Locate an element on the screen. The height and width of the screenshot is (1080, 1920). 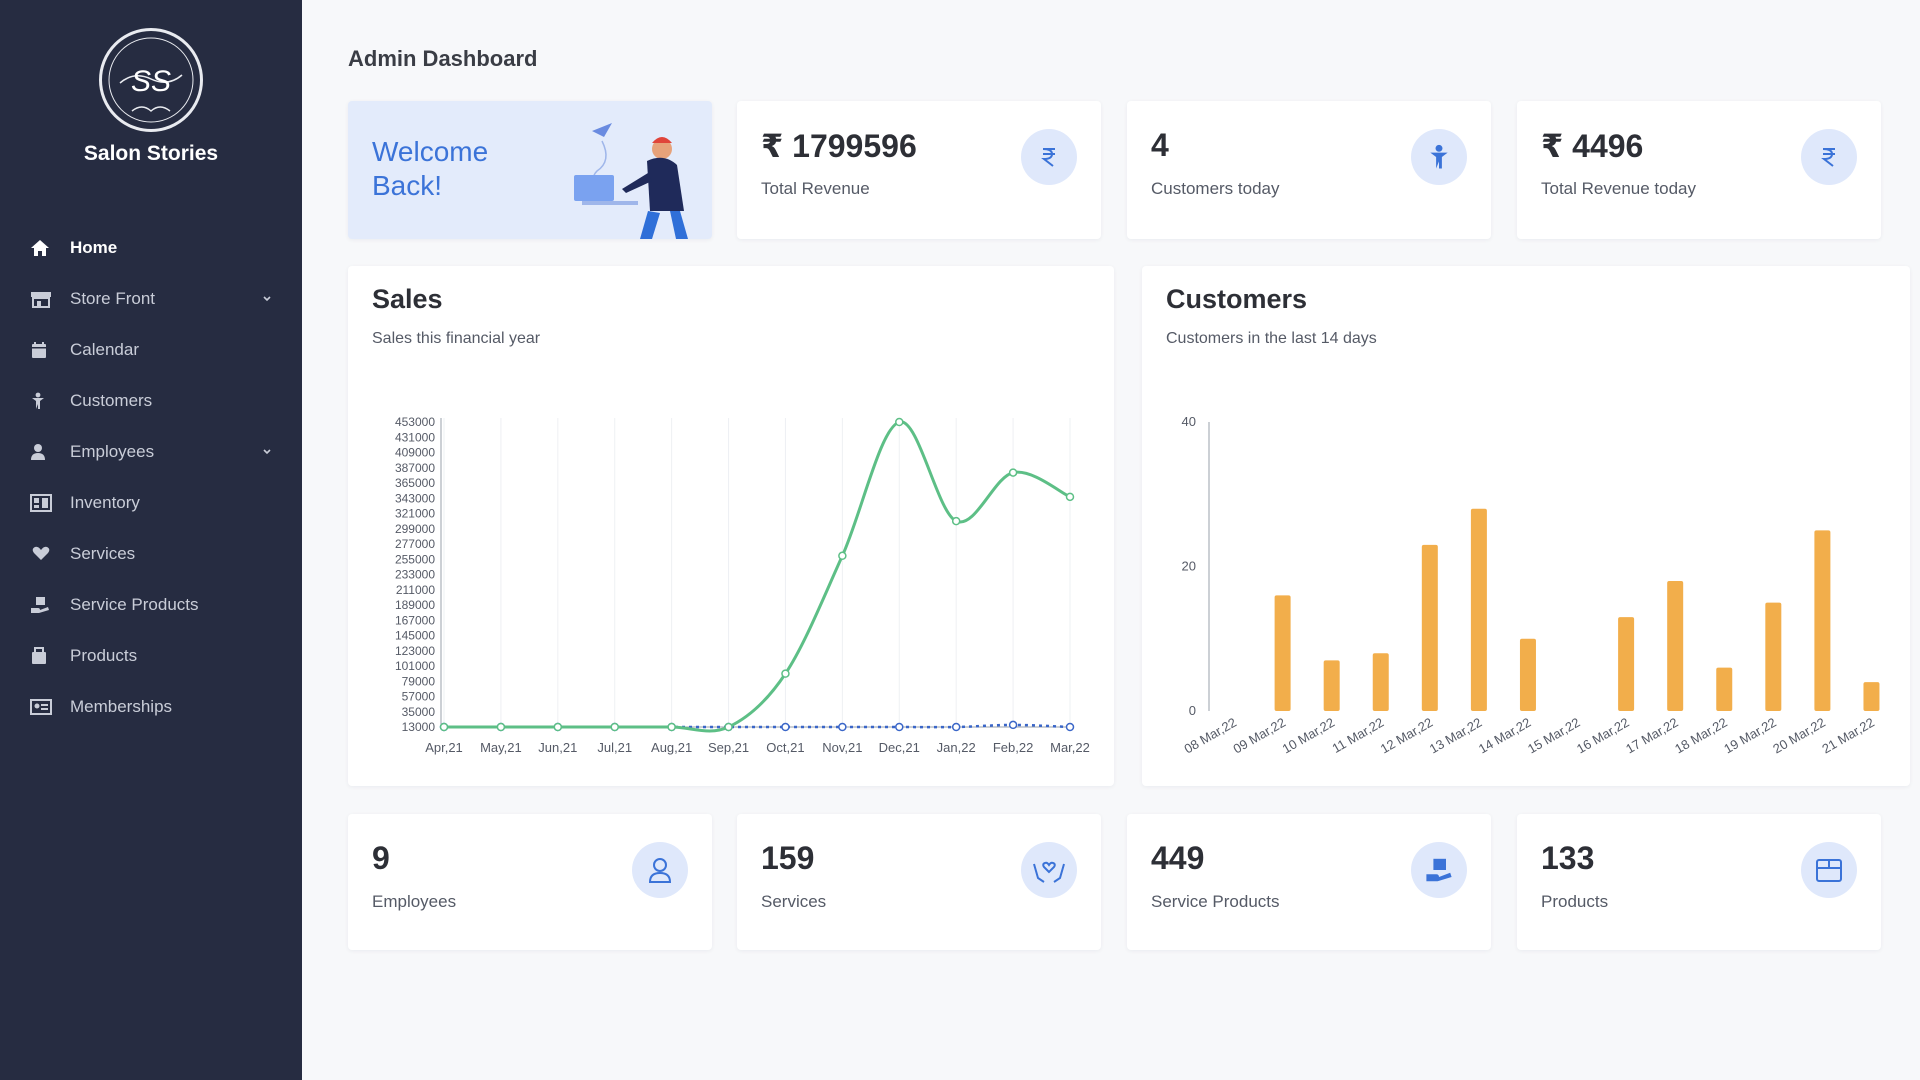
stat-label: Total Revenue is located at coordinates (815, 188).